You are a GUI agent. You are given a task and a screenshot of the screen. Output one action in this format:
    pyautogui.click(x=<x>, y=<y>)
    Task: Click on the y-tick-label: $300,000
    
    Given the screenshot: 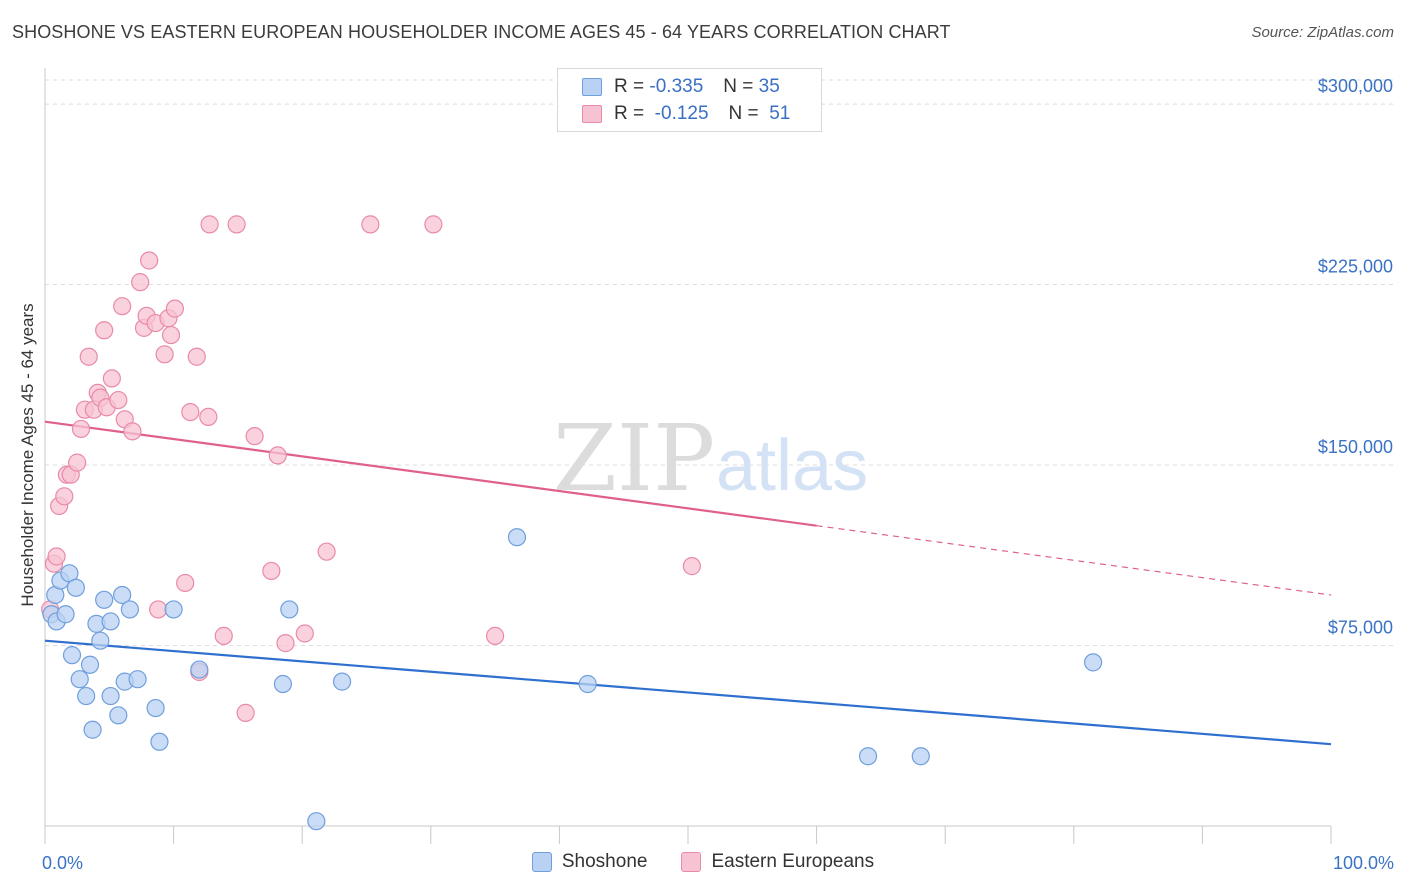 What is the action you would take?
    pyautogui.click(x=1355, y=86)
    